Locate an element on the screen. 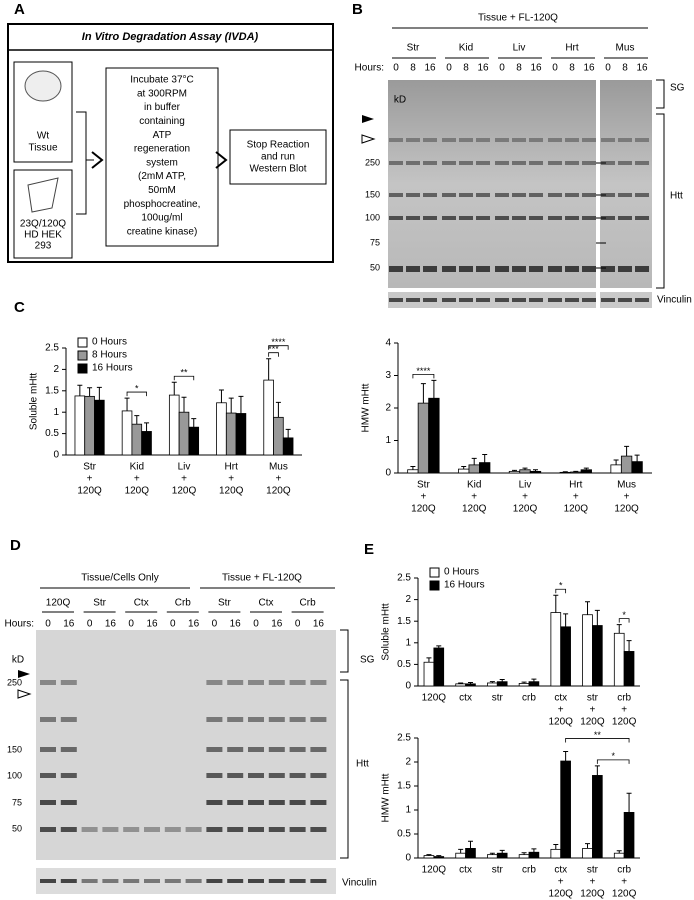  arrow is located at coordinates (221, 160).